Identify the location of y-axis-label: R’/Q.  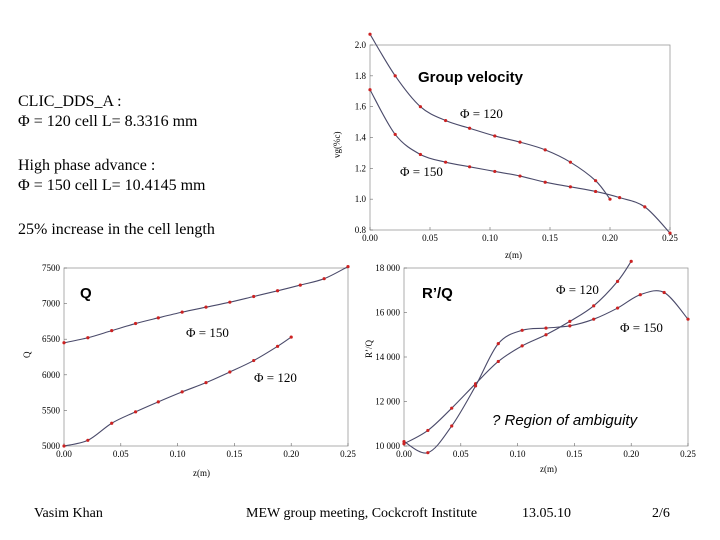
(369, 348).